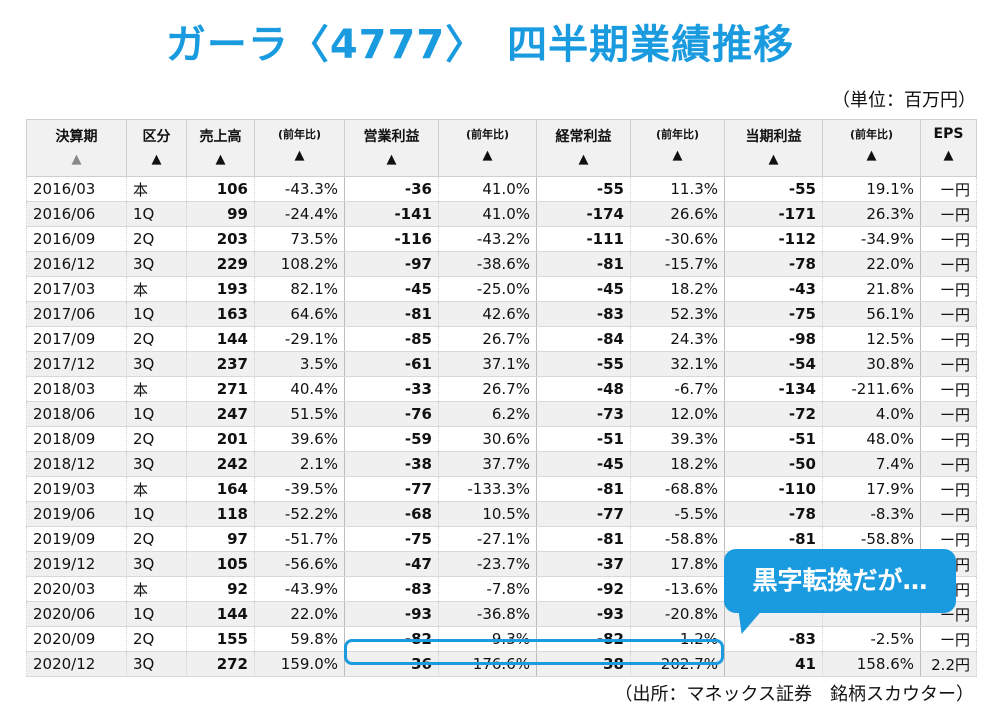  I want to click on cell-net: -171, so click(773, 214).